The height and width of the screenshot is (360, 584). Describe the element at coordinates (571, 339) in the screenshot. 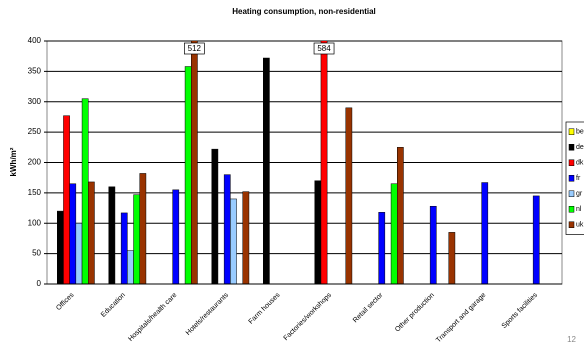

I see `page-number: 12` at that location.